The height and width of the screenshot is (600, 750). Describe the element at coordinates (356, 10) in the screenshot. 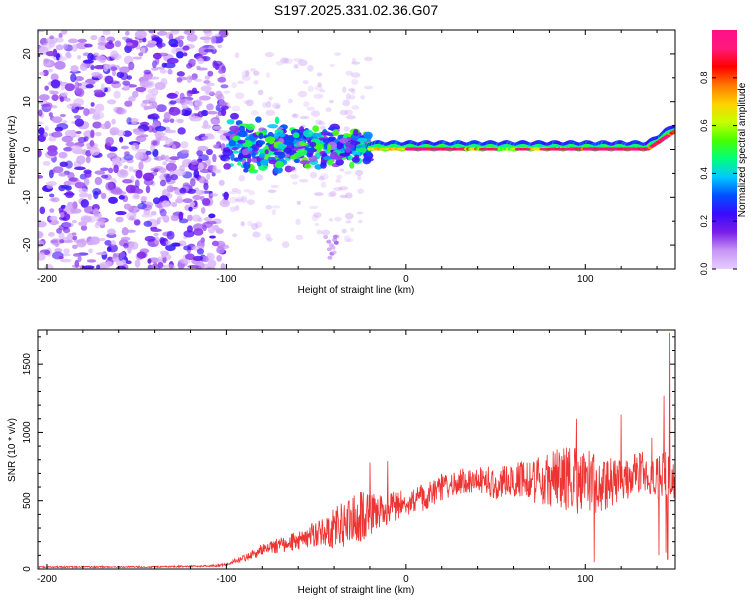

I see `figure-title: S197.2025.331.02.36.G07` at that location.